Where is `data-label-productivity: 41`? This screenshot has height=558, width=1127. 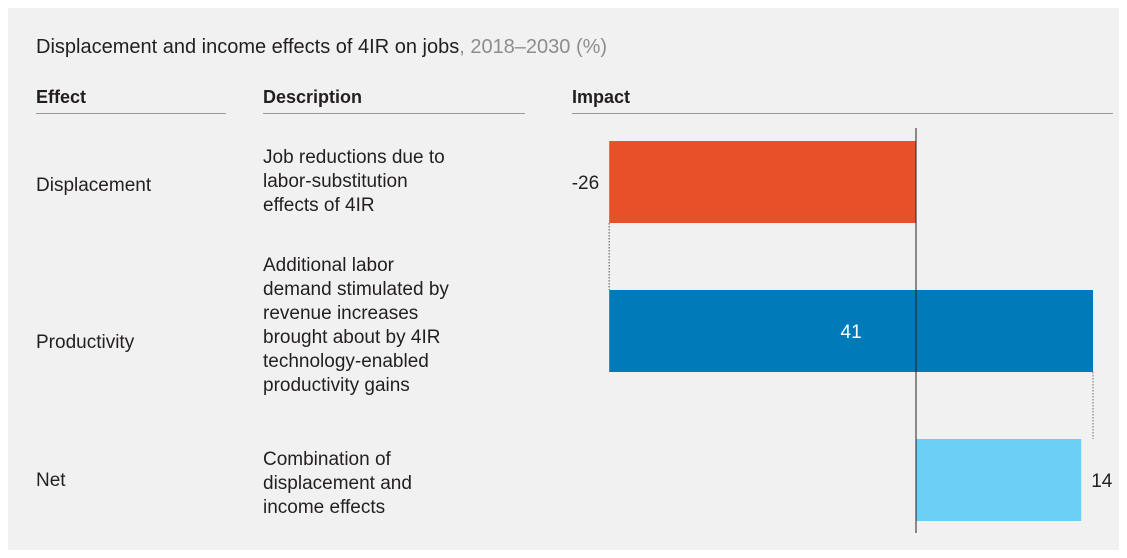 data-label-productivity: 41 is located at coordinates (851, 332).